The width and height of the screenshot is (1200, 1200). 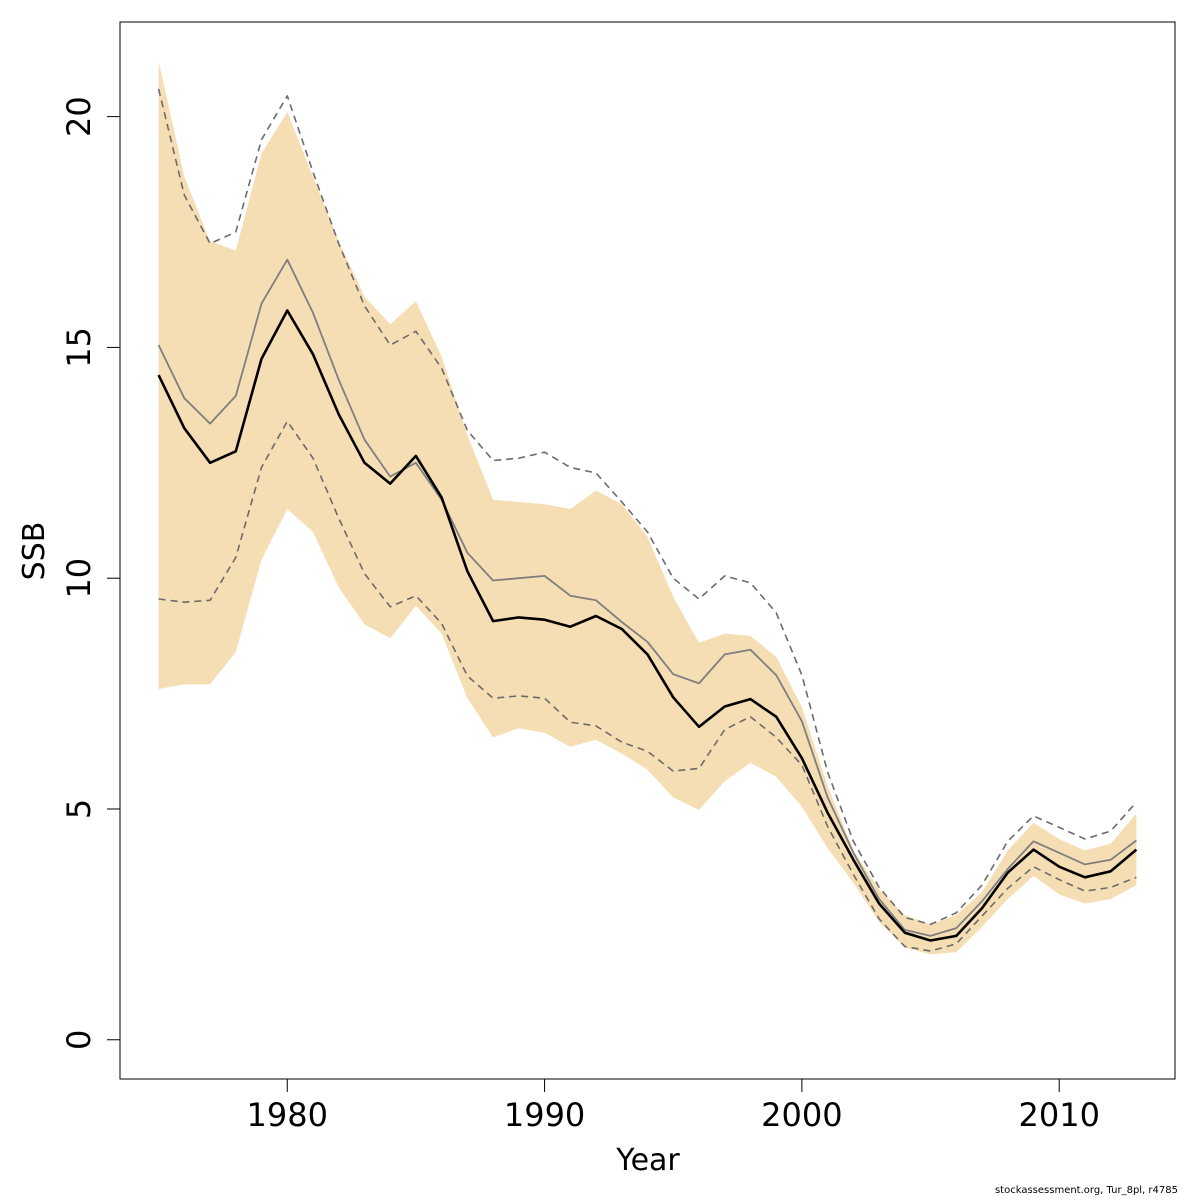 I want to click on y-tick-label: 15, so click(x=79, y=347).